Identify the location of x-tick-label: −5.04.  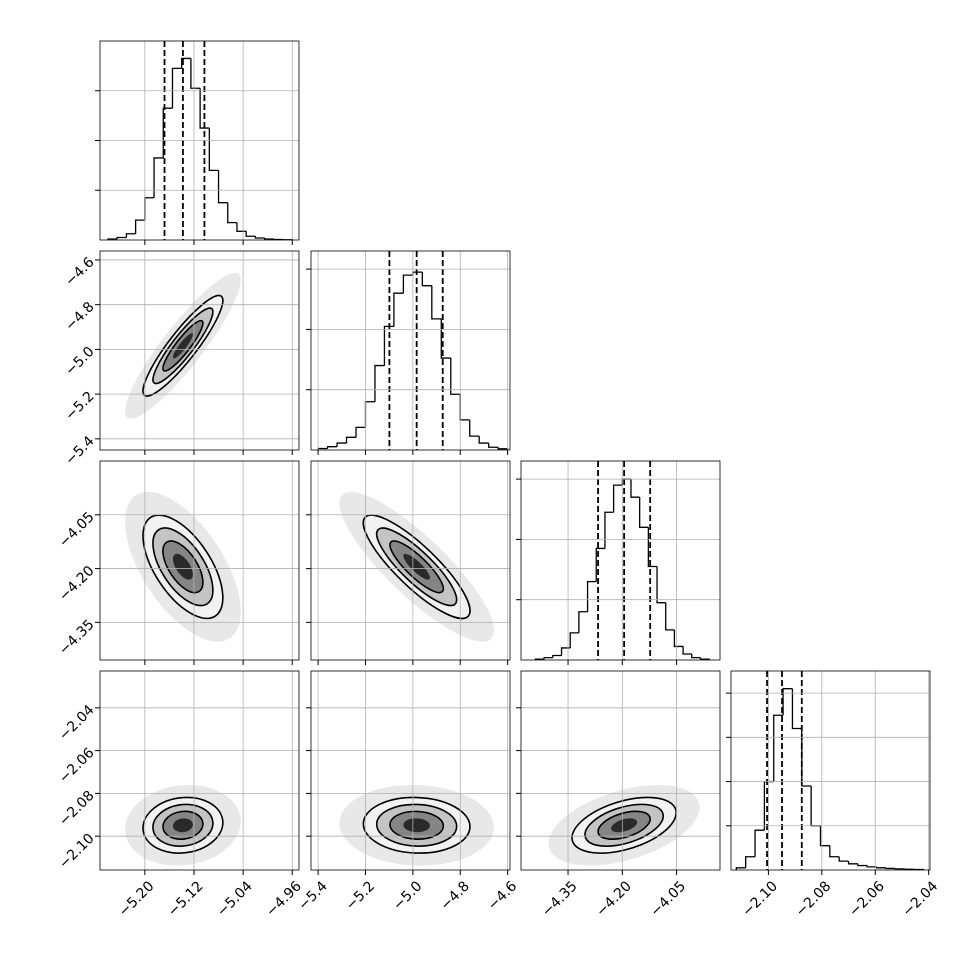
(235, 899).